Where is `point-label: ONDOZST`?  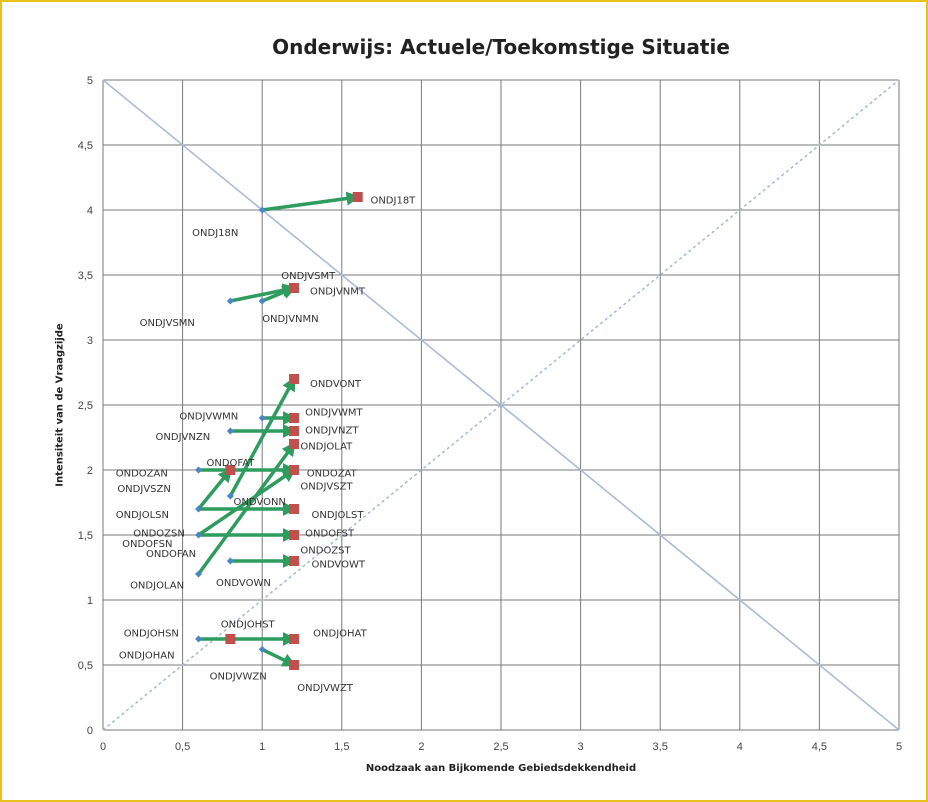 point-label: ONDOZST is located at coordinates (325, 550).